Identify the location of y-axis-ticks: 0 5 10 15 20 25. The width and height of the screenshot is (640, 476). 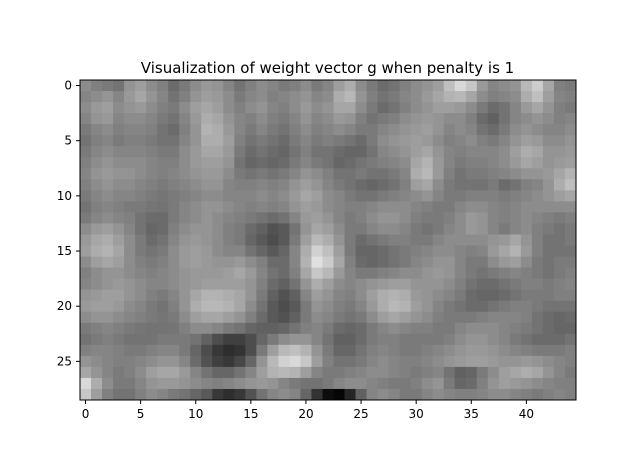
(68, 223).